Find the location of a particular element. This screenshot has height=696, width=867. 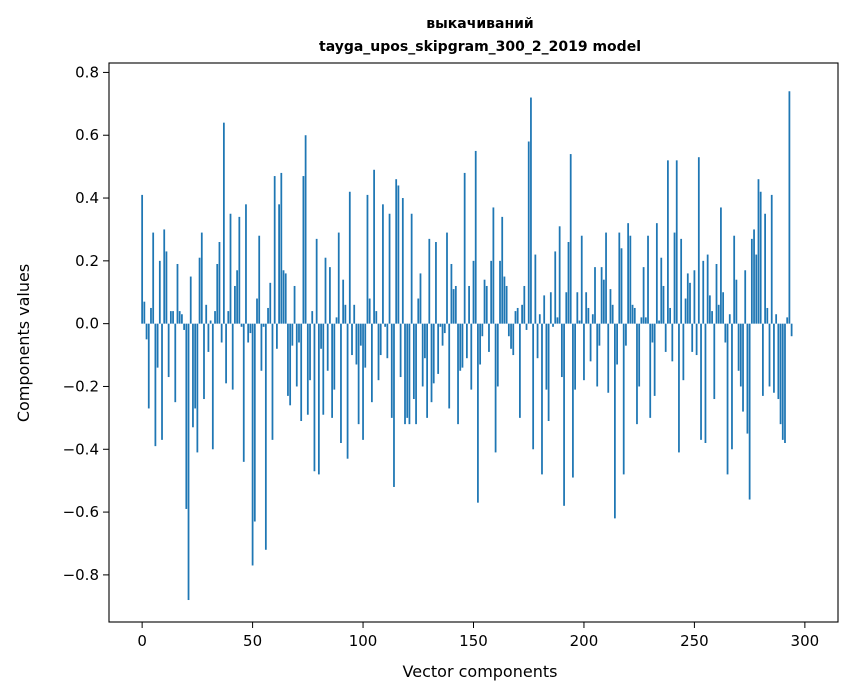

x-tick-label: 100 is located at coordinates (363, 641).